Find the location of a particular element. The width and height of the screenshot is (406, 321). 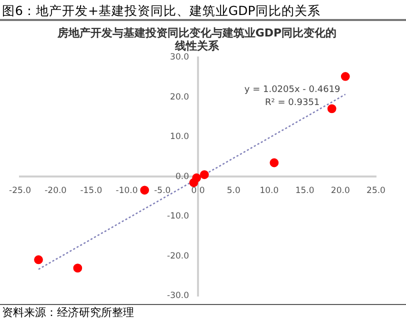

y-tick-label: 20.0 is located at coordinates (179, 97).